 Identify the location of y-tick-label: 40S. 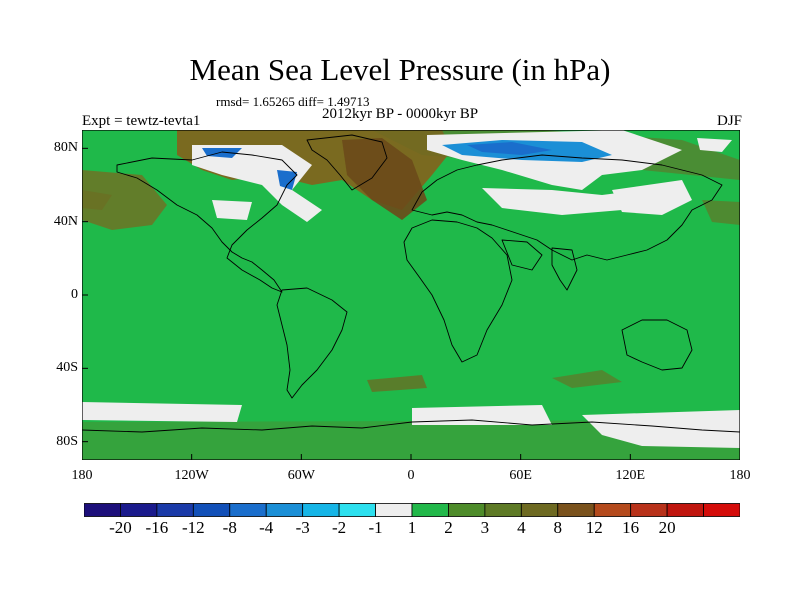
(67, 368).